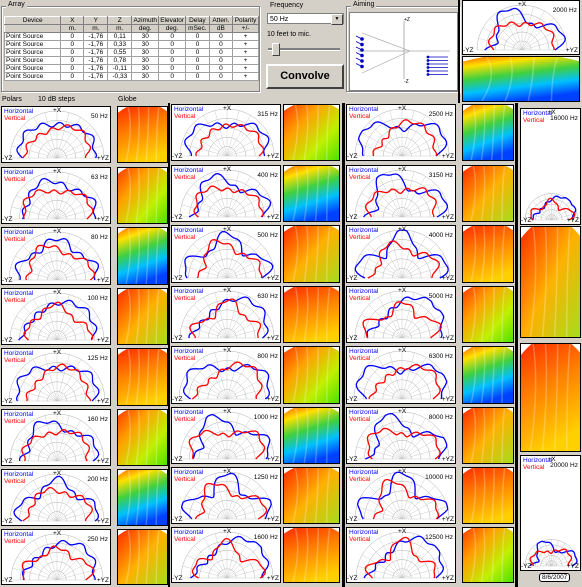  I want to click on convolve-button: Convolve, so click(305, 76).